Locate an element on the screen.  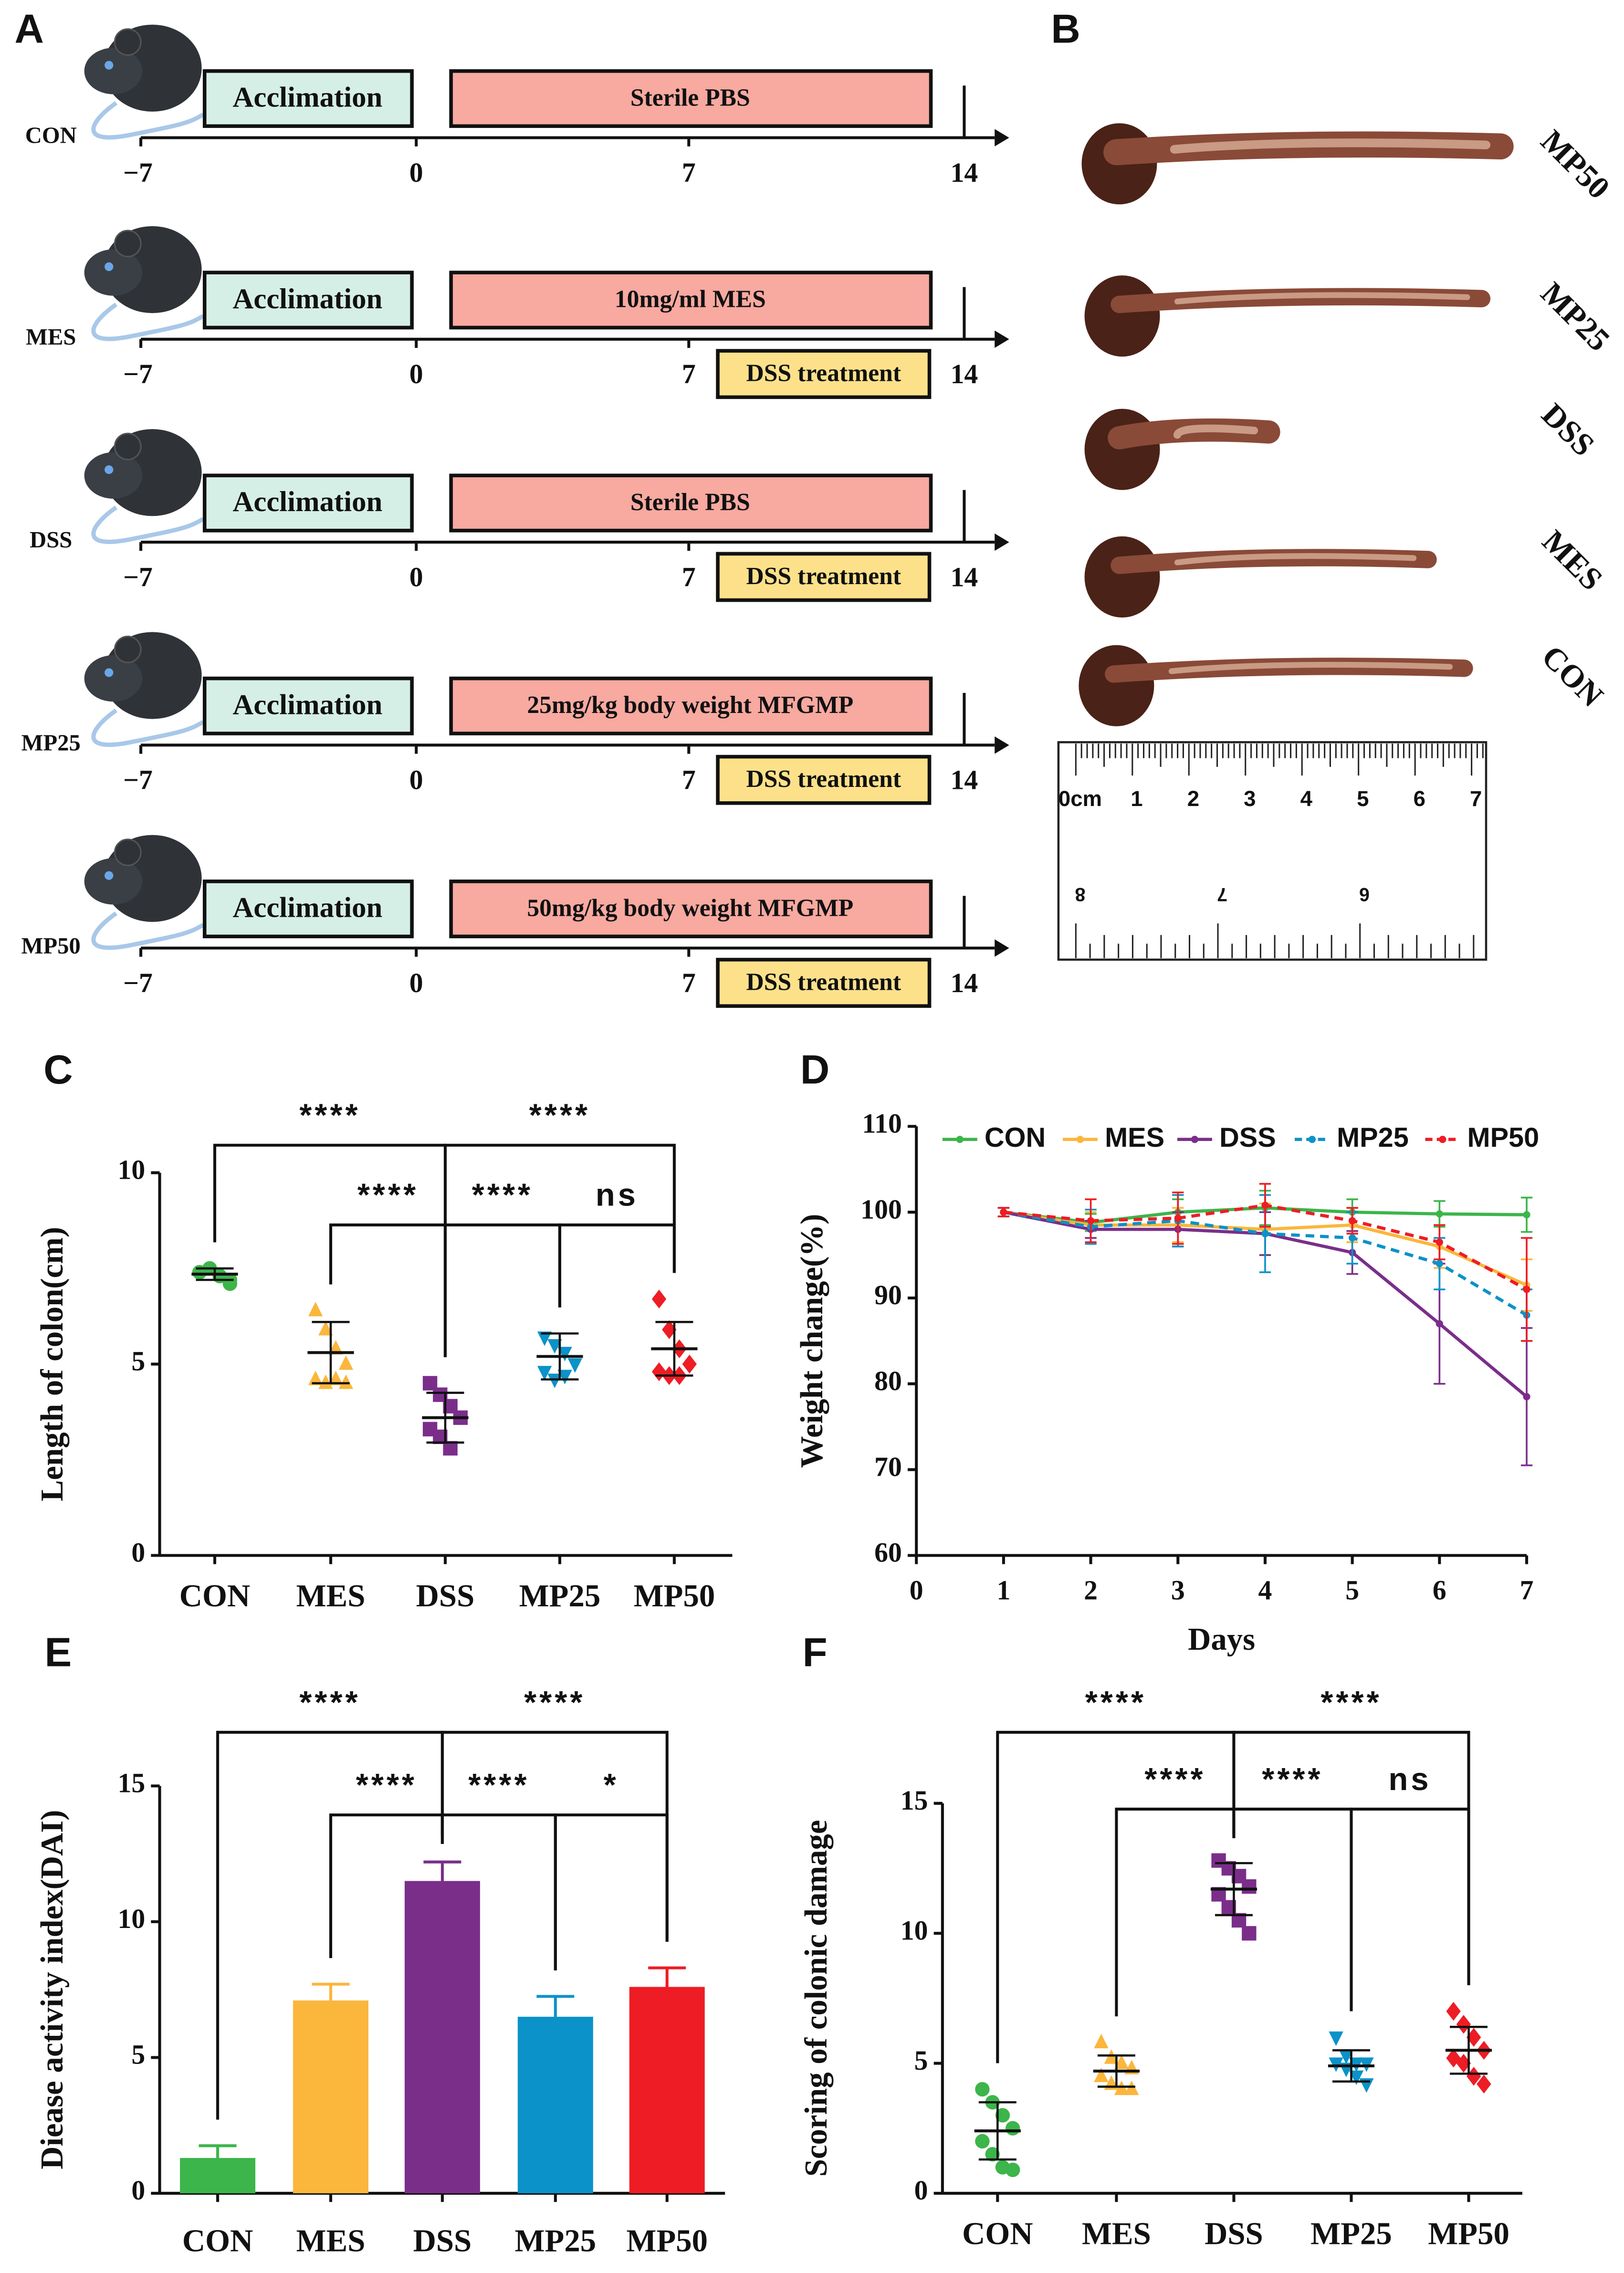
bar is located at coordinates (555, 2105).